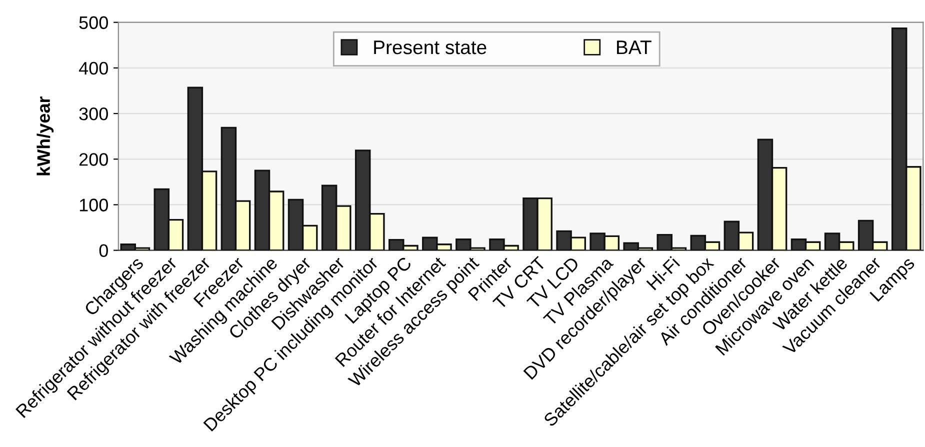 The image size is (925, 447). Describe the element at coordinates (93, 23) in the screenshot. I see `y-tick-label: 500` at that location.